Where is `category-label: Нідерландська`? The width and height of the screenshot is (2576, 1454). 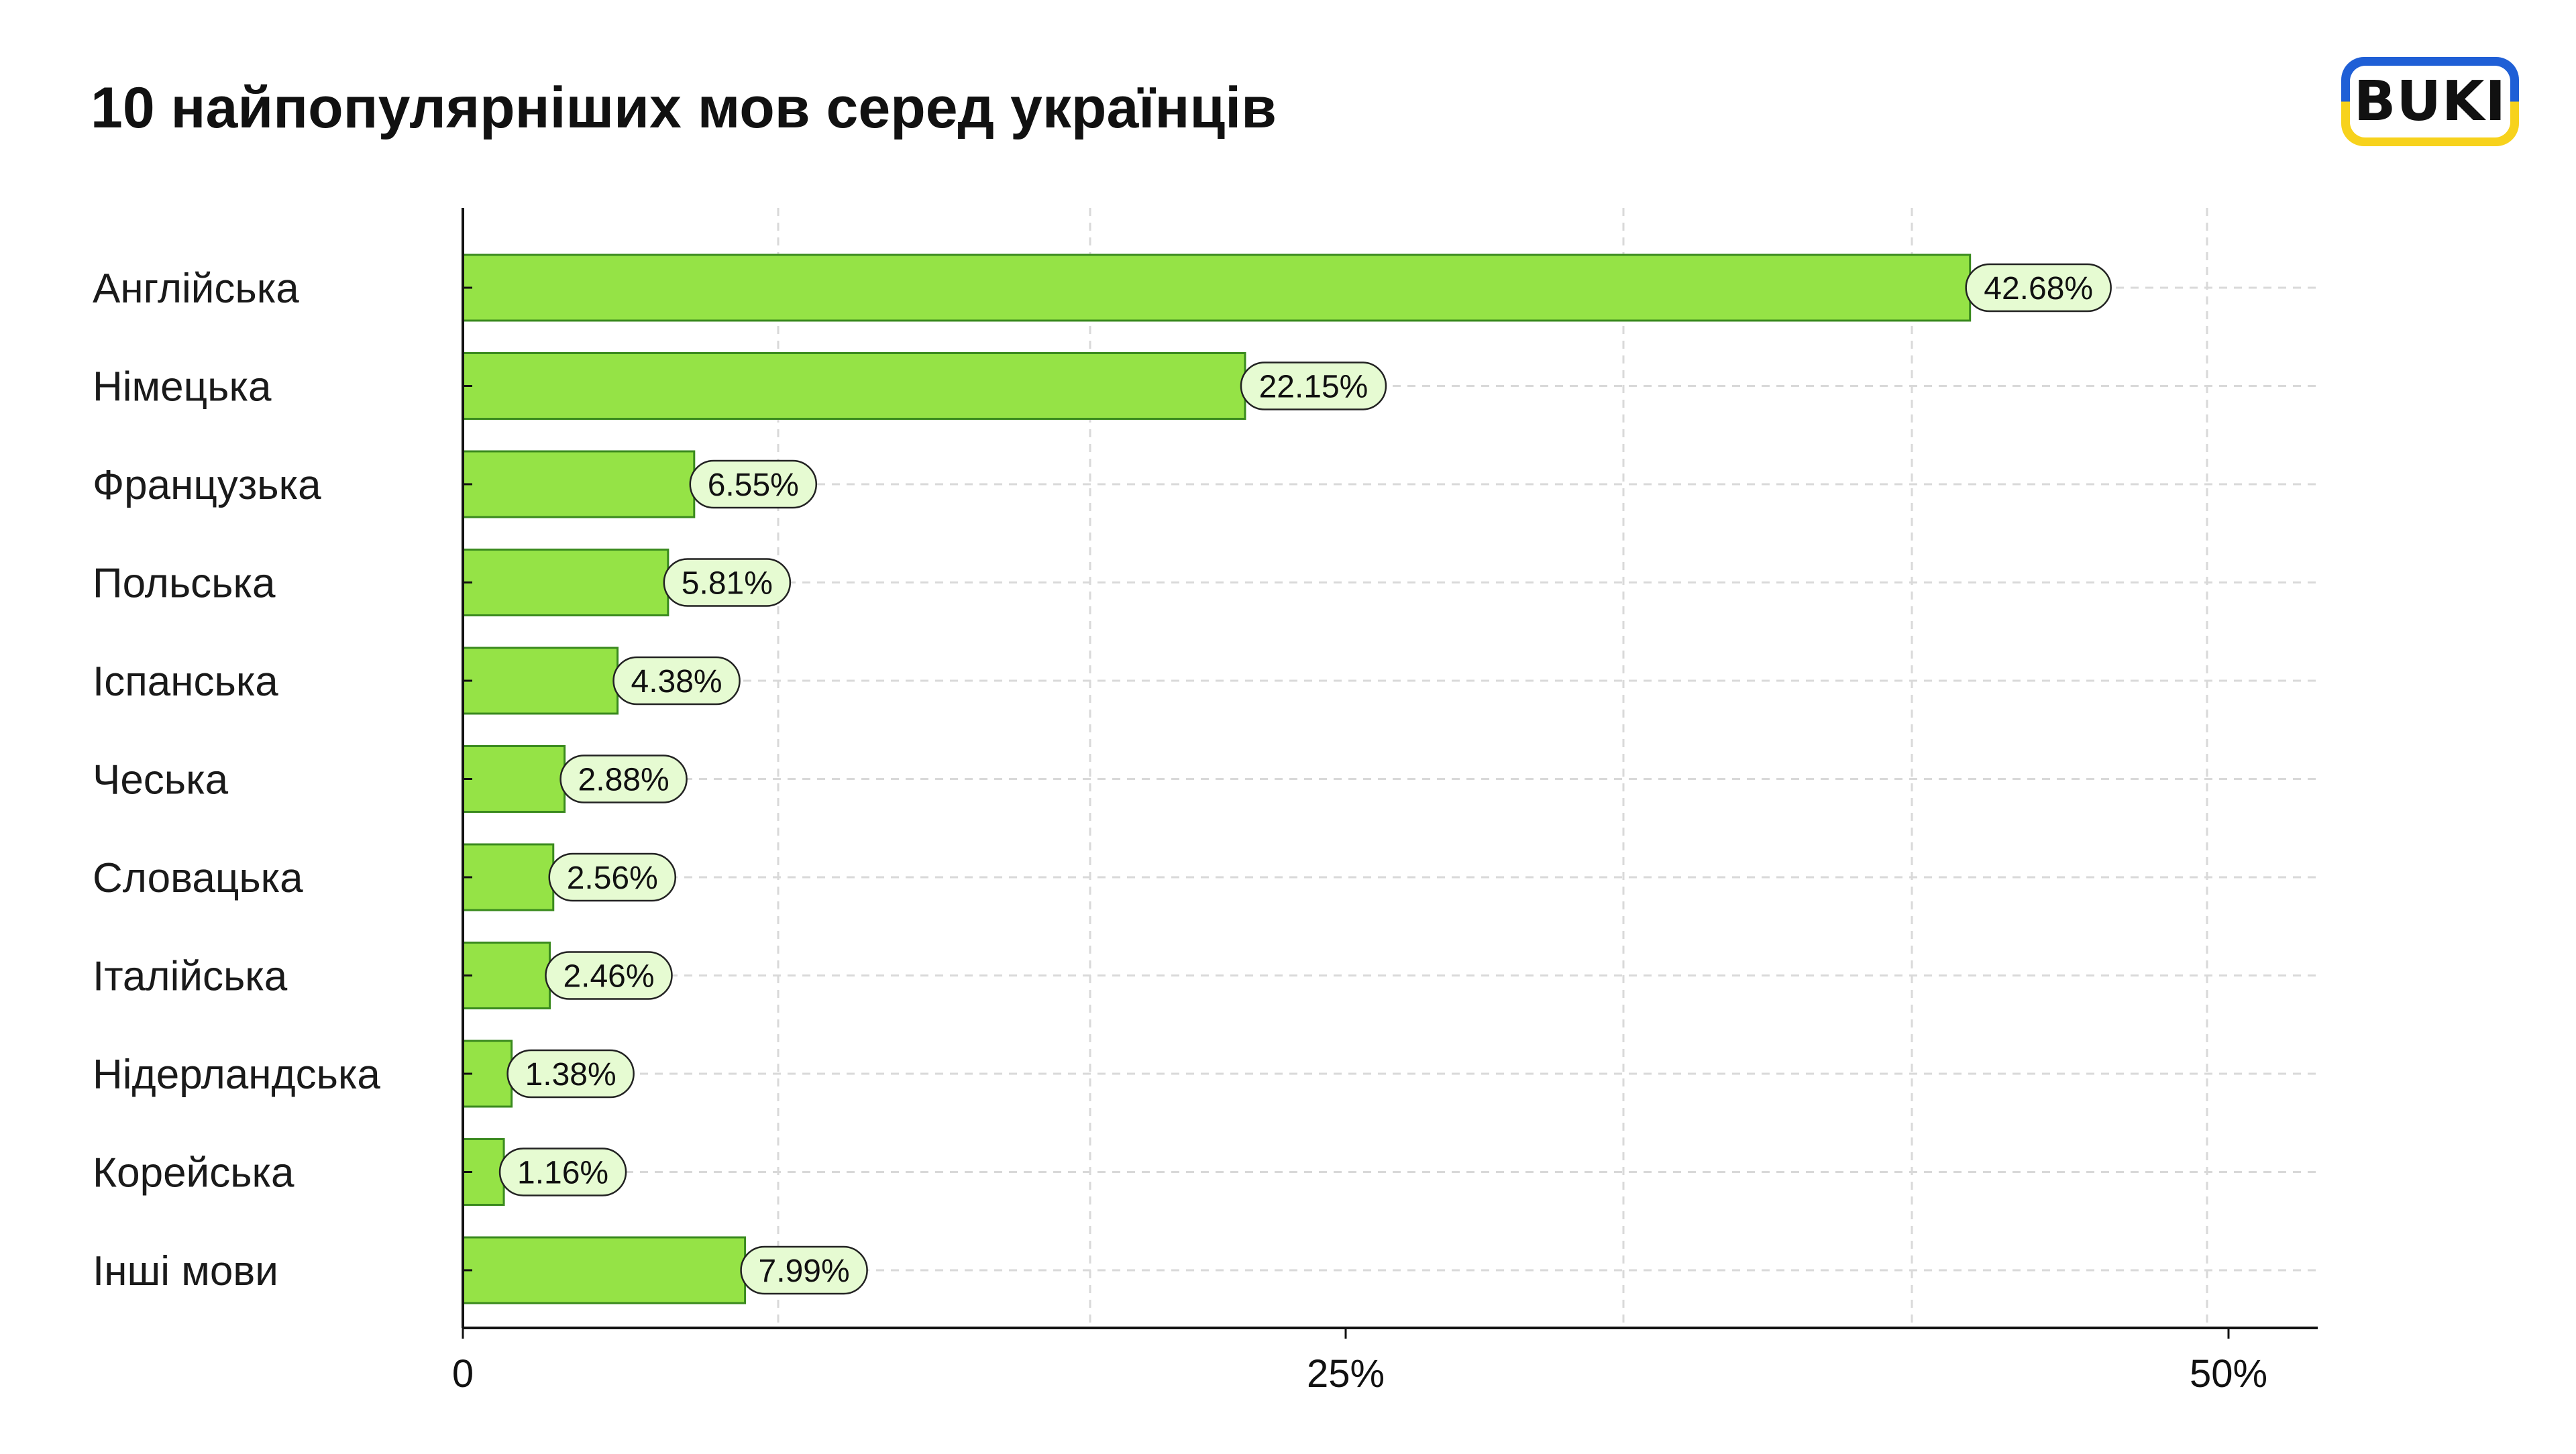 category-label: Нідерландська is located at coordinates (236, 1075).